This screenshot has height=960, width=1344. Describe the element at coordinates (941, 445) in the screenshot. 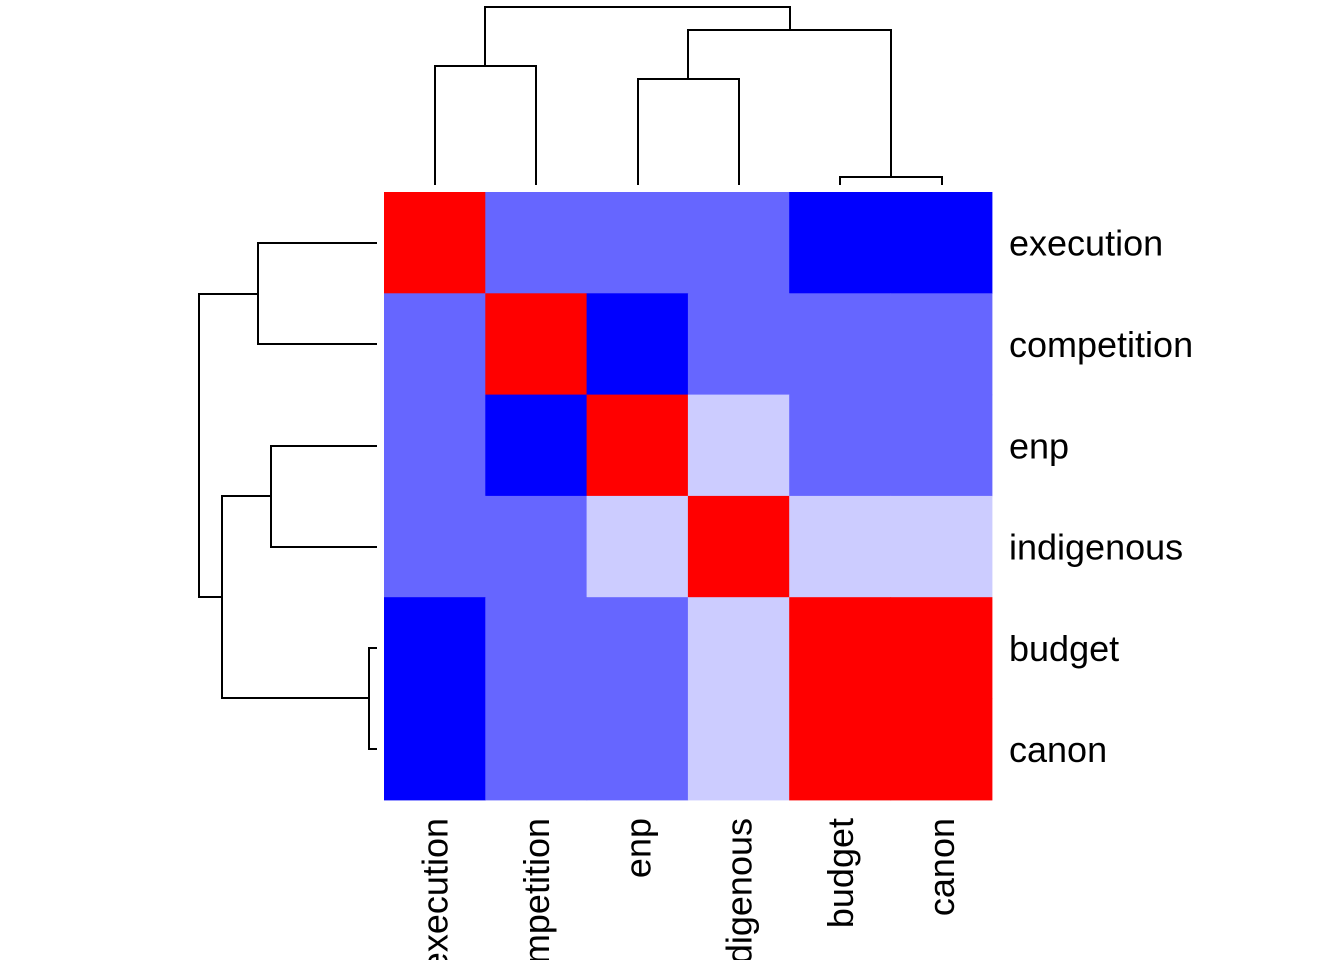

I see `heatmap-cell-enp-canon` at that location.